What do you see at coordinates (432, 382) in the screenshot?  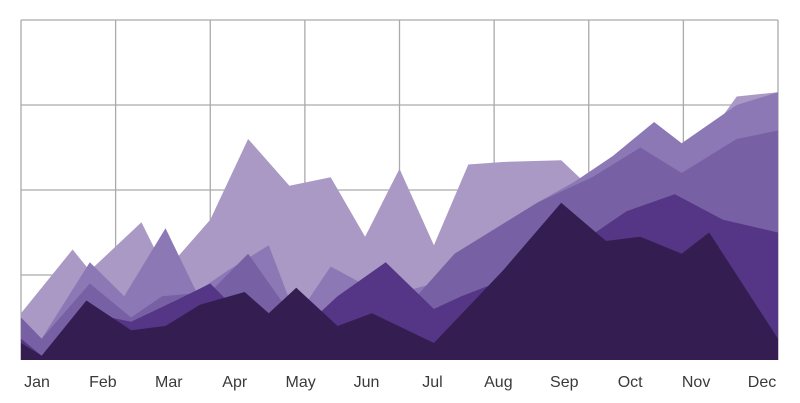 I see `x-tick-label: Jul` at bounding box center [432, 382].